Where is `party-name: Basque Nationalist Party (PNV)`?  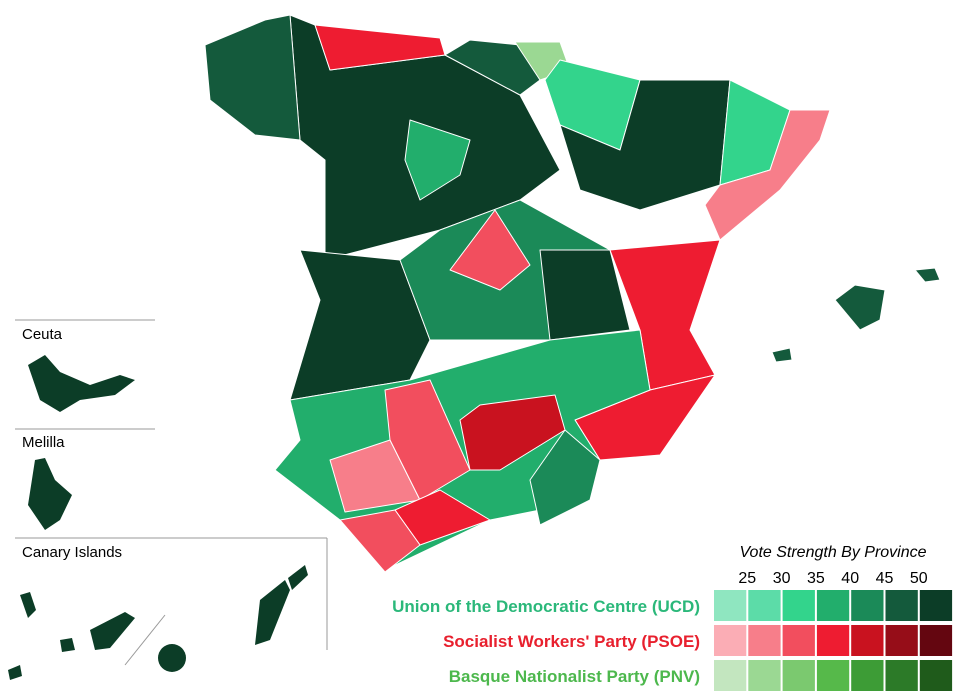 party-name: Basque Nationalist Party (PNV) is located at coordinates (574, 676).